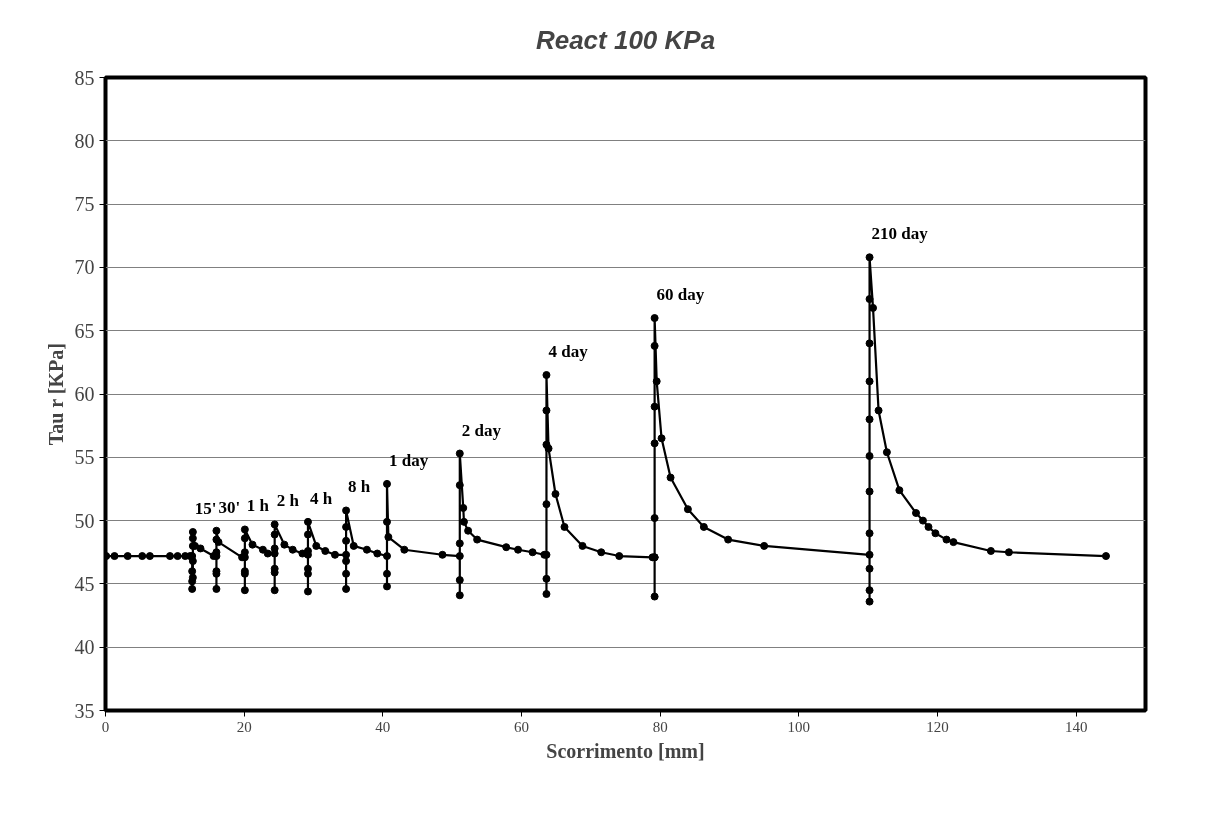  Describe the element at coordinates (321, 498) in the screenshot. I see `annotation: 4 h` at that location.